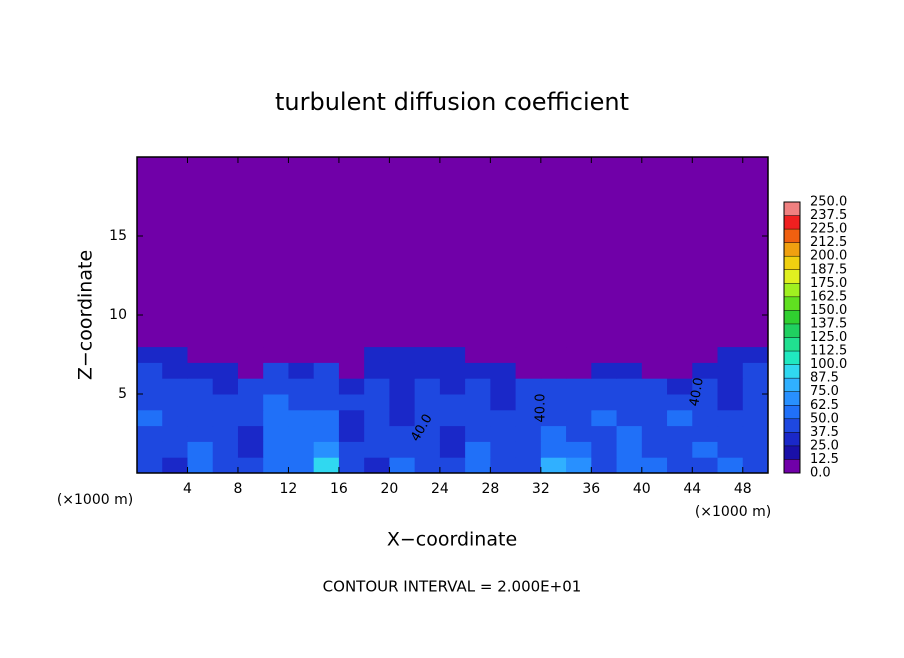 This screenshot has width=904, height=658. Describe the element at coordinates (692, 489) in the screenshot. I see `x-tick-label: 44` at that location.